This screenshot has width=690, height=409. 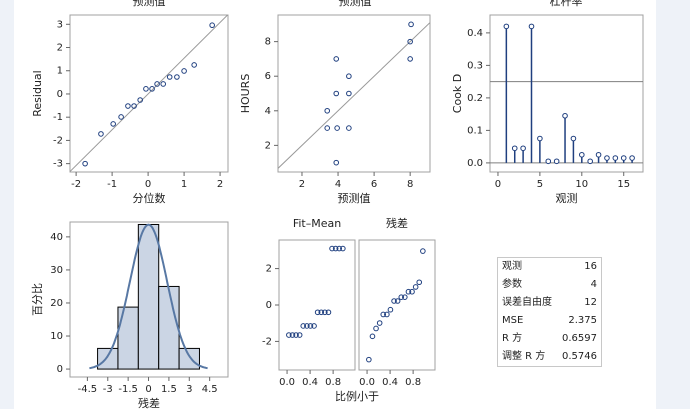 What do you see at coordinates (581, 184) in the screenshot?
I see `x-tick-label: 10` at bounding box center [581, 184].